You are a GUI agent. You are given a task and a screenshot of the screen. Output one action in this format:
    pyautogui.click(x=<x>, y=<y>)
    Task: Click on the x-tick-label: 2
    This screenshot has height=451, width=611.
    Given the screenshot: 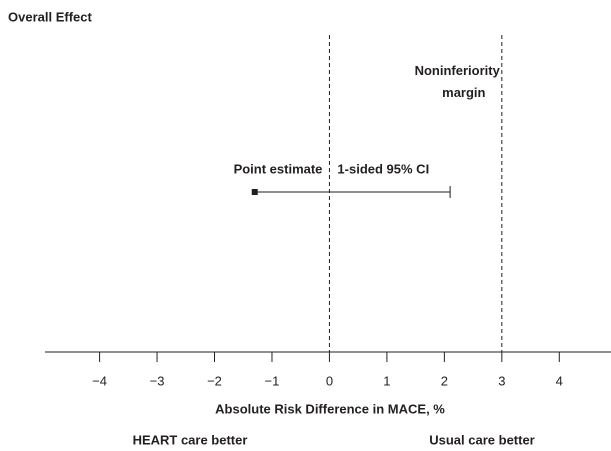 What is the action you would take?
    pyautogui.click(x=444, y=380)
    